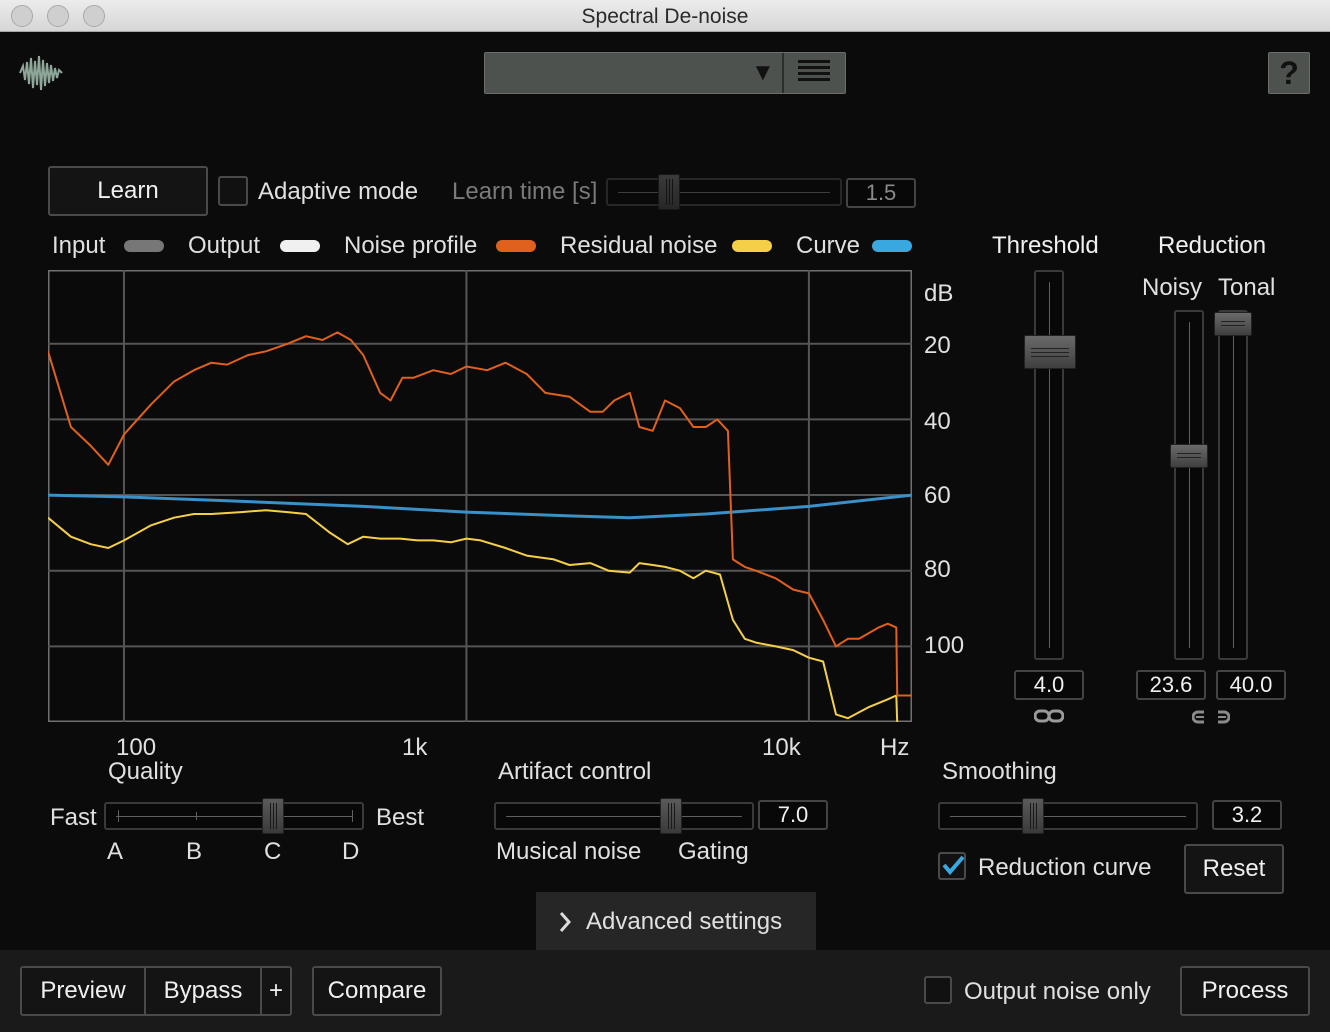 This screenshot has height=1032, width=1330. I want to click on adaptive-mode-label: Adaptive mode, so click(338, 191).